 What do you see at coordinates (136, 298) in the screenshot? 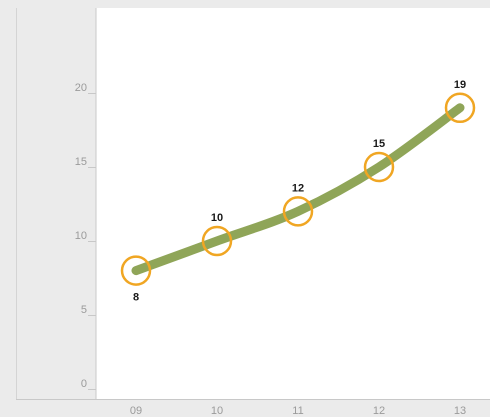
I see `data-label: 8` at bounding box center [136, 298].